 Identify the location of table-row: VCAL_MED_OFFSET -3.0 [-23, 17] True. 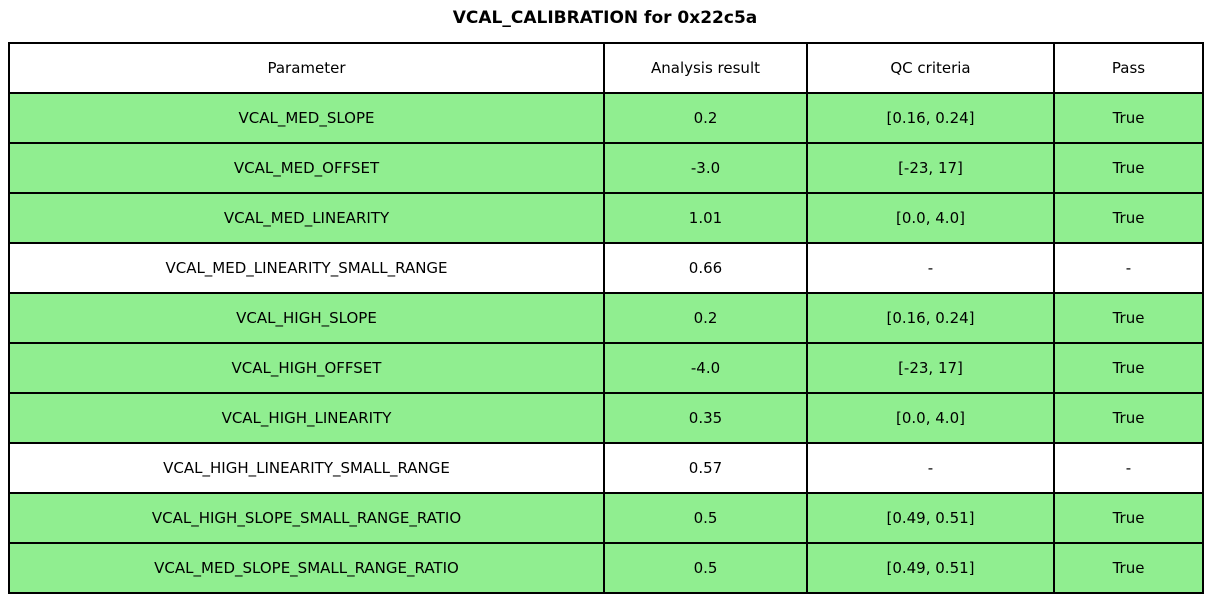
(606, 168).